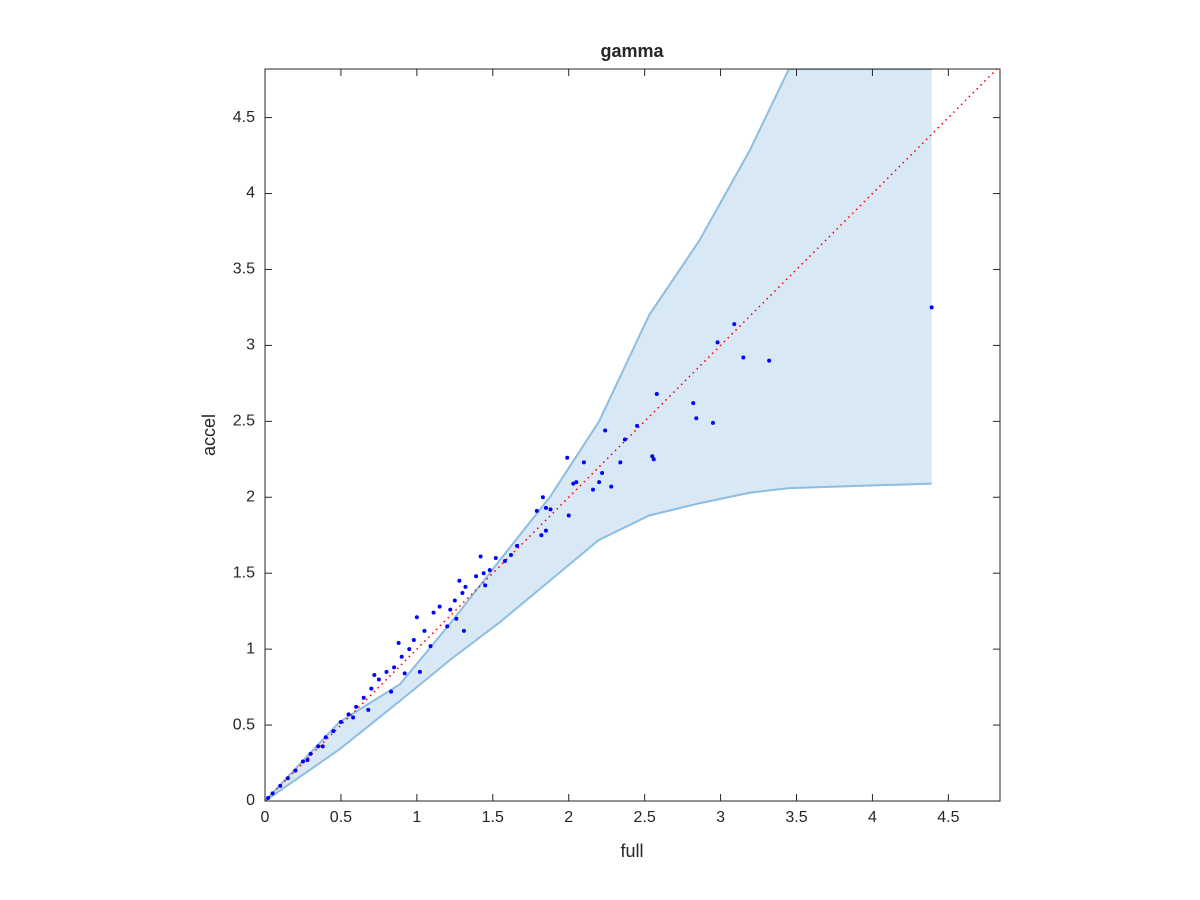 Image resolution: width=1200 pixels, height=900 pixels. Describe the element at coordinates (244, 724) in the screenshot. I see `y-tick-label: 0.5` at that location.